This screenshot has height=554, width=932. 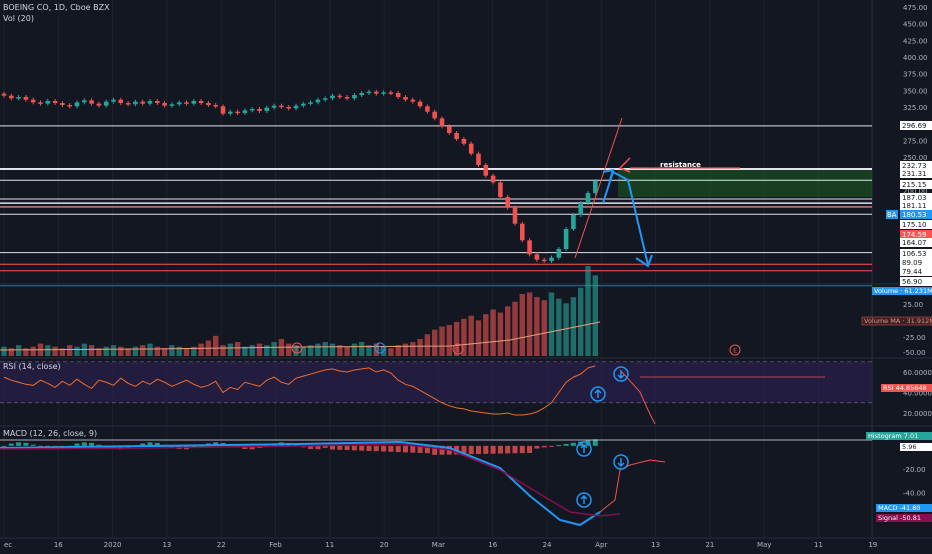 I want to click on price-label-text: 231.31, so click(x=914, y=174).